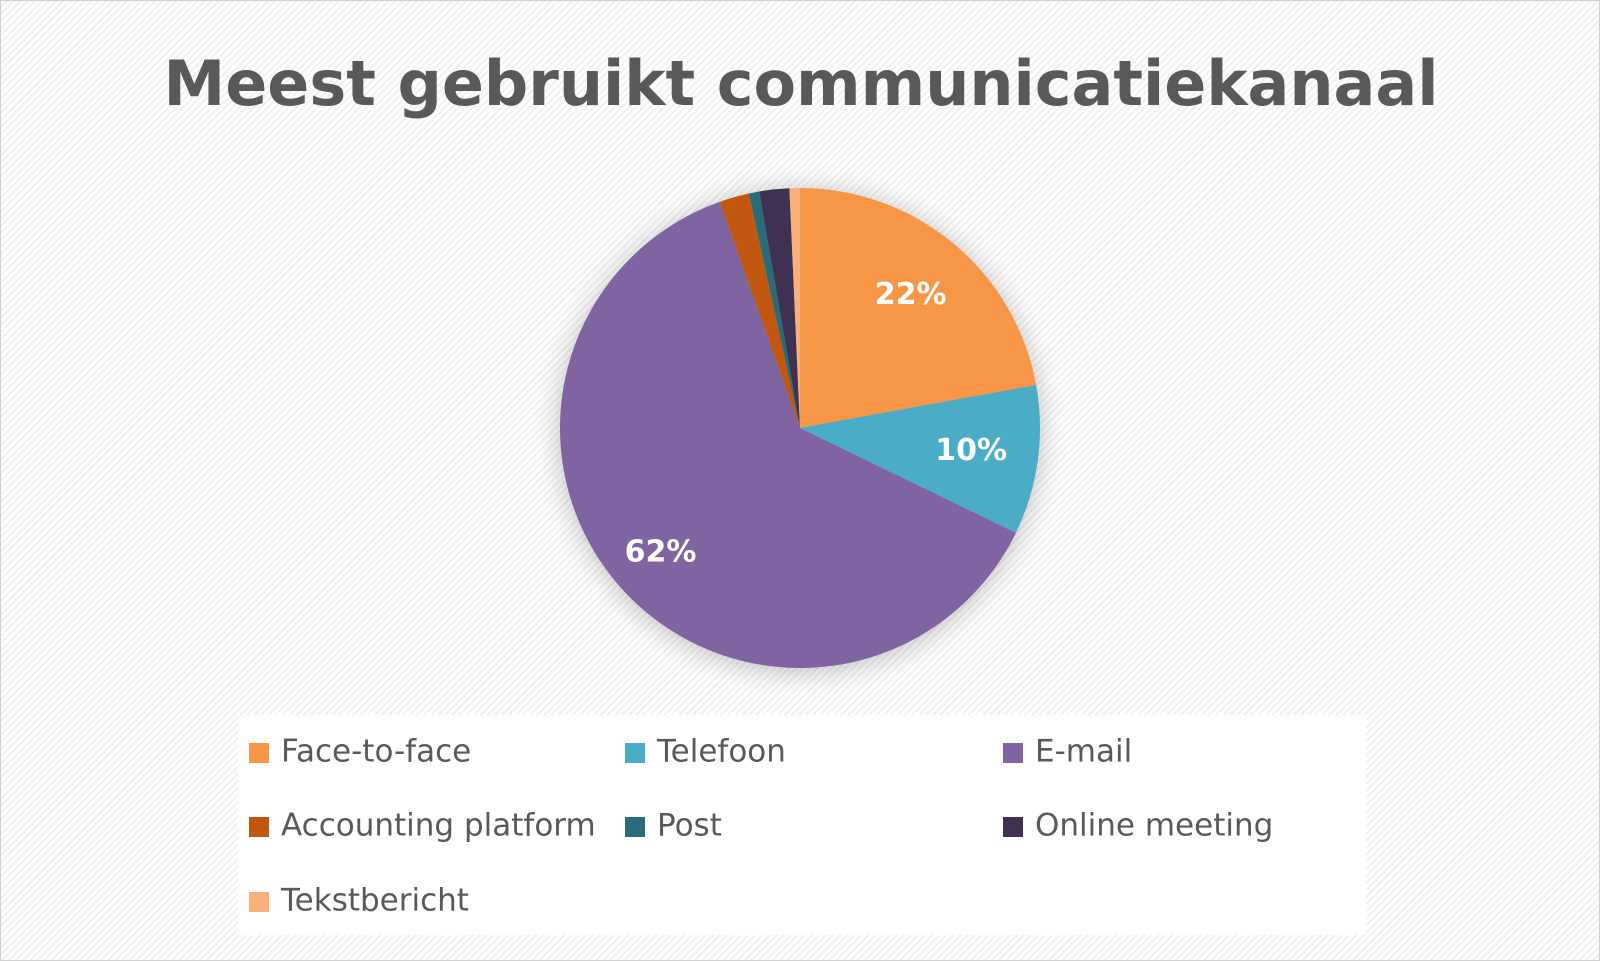 The width and height of the screenshot is (1600, 961). Describe the element at coordinates (1154, 826) in the screenshot. I see `legend-label: Online meeting` at that location.